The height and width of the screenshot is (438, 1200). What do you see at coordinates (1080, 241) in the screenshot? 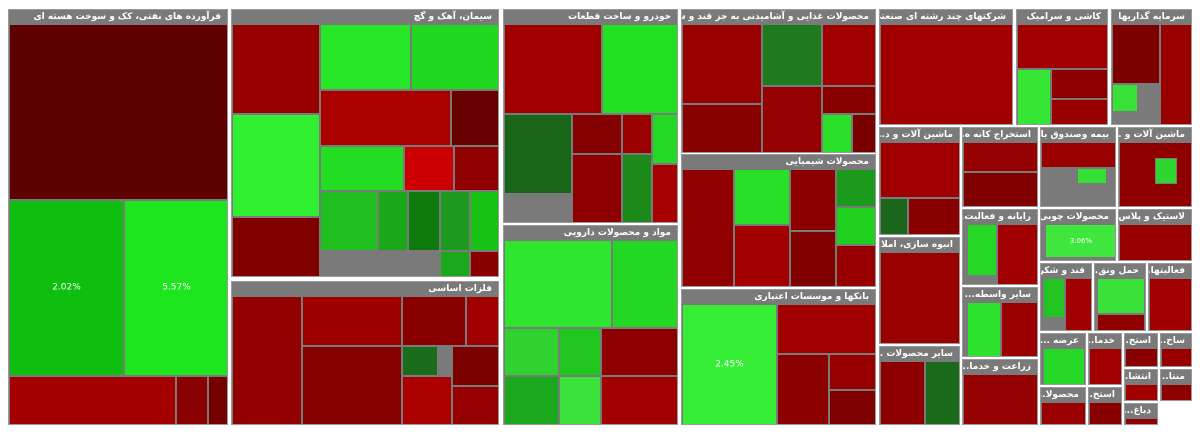
I see `stock-tile: 3.06%` at bounding box center [1080, 241].